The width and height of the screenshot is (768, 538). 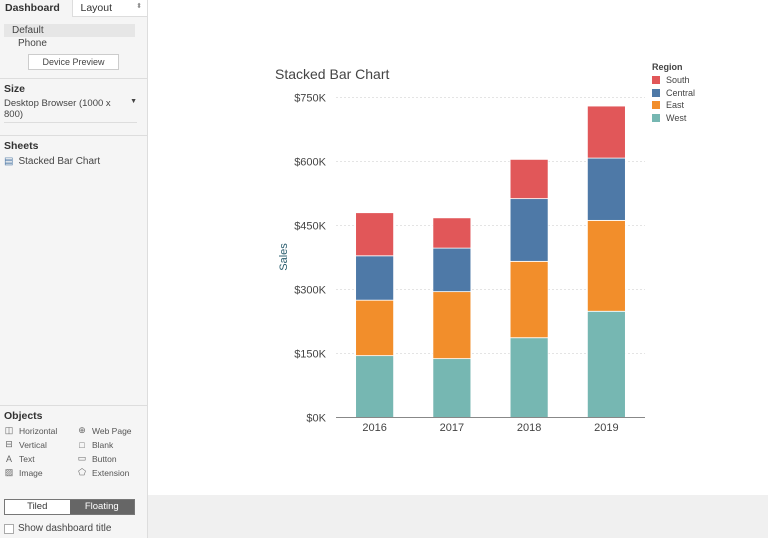 What do you see at coordinates (529, 299) in the screenshot?
I see `bar-east-2018` at bounding box center [529, 299].